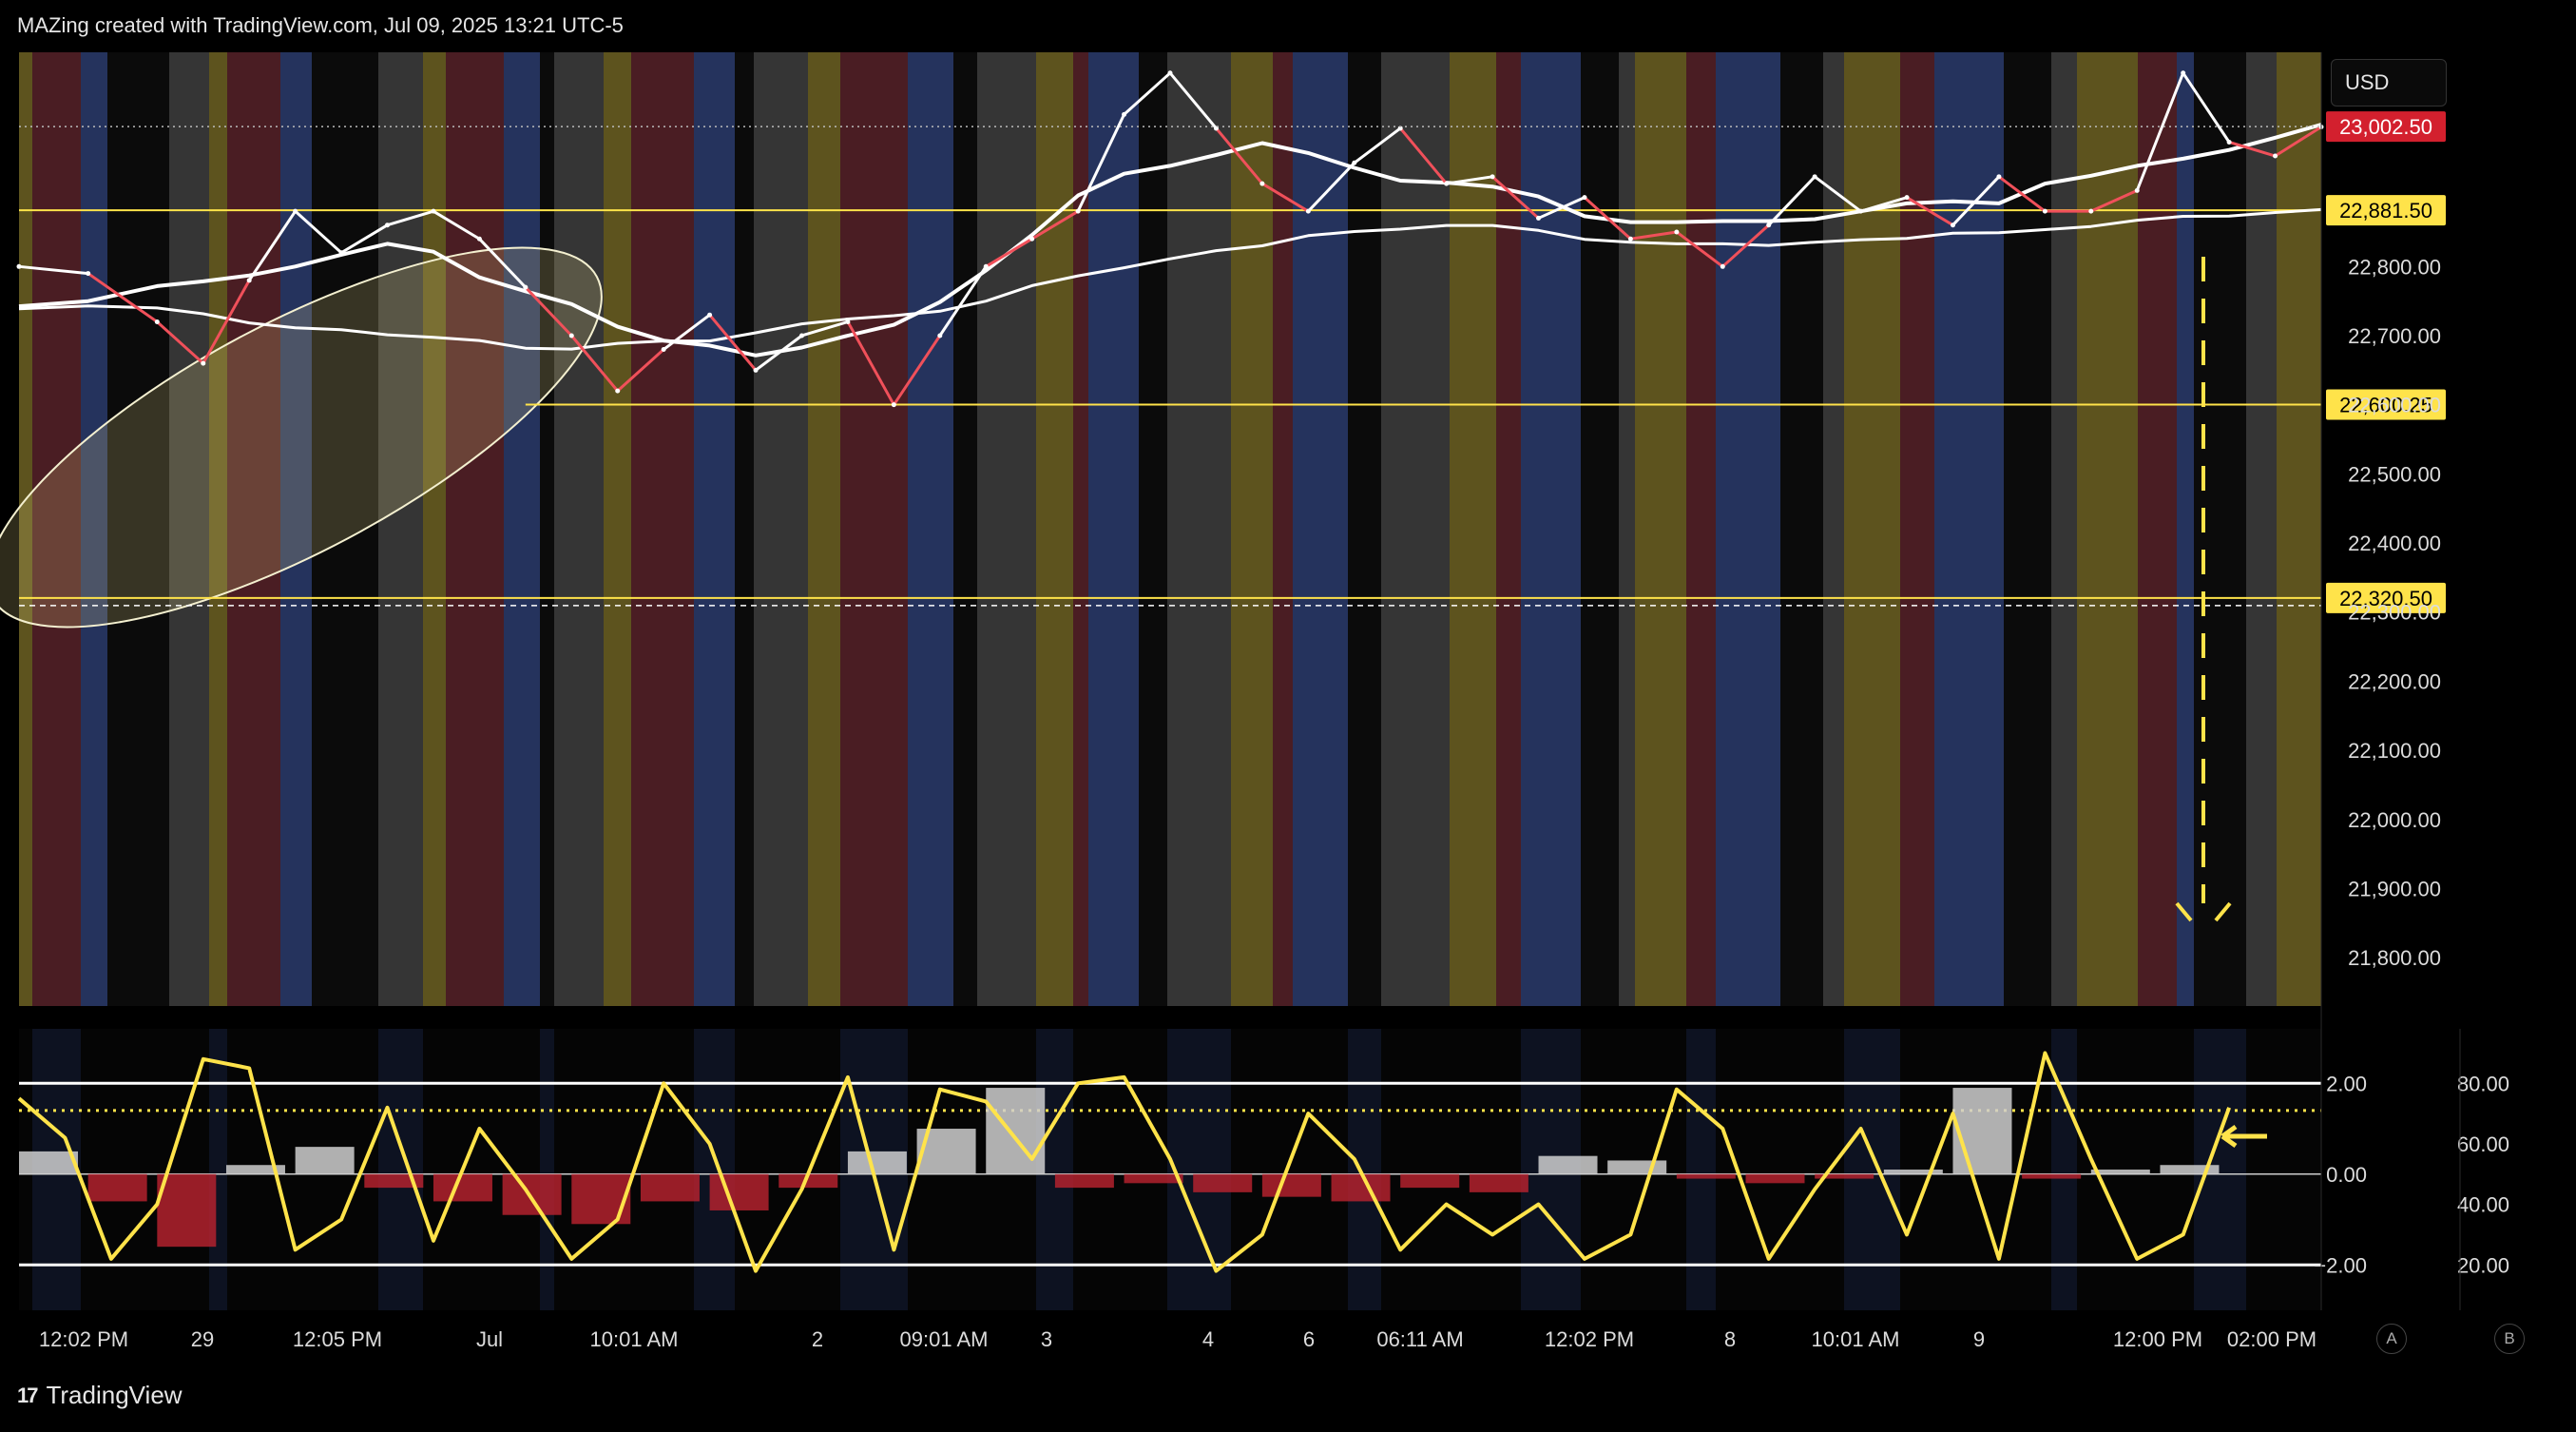 The width and height of the screenshot is (2576, 1432). What do you see at coordinates (2483, 1144) in the screenshot?
I see `osc-percent-tick-label: 60.00` at bounding box center [2483, 1144].